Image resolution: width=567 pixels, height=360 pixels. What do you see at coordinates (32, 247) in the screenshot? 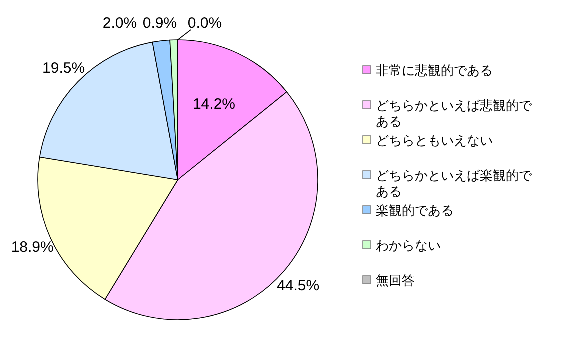
I see `data-label: 18.9%` at bounding box center [32, 247].